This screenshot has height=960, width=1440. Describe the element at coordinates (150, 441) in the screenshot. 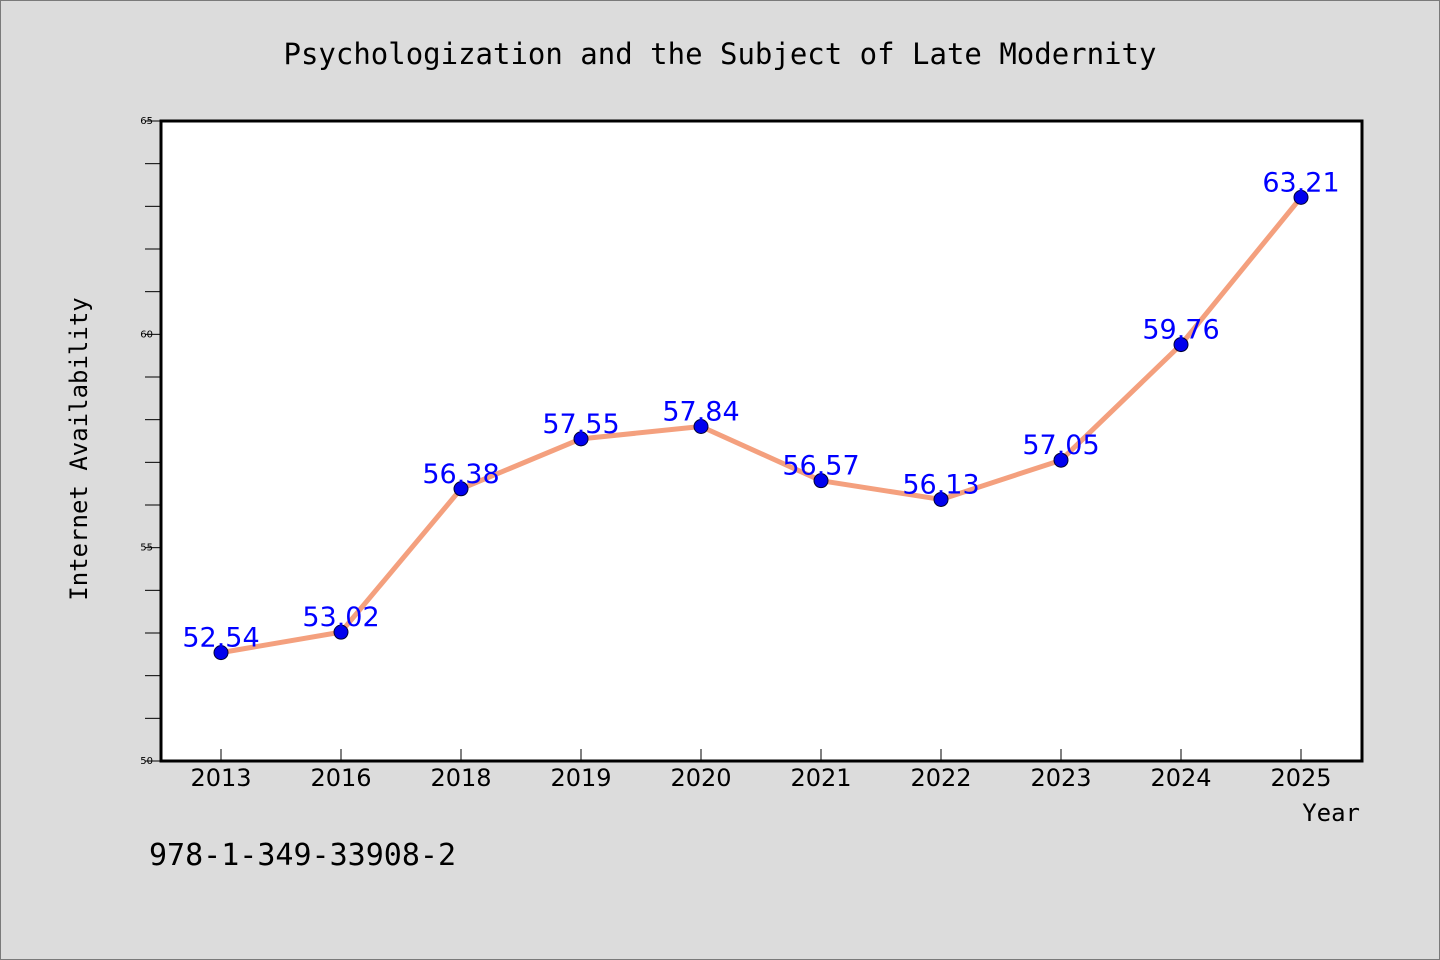

I see `y-axis: 50 55 60 65` at that location.